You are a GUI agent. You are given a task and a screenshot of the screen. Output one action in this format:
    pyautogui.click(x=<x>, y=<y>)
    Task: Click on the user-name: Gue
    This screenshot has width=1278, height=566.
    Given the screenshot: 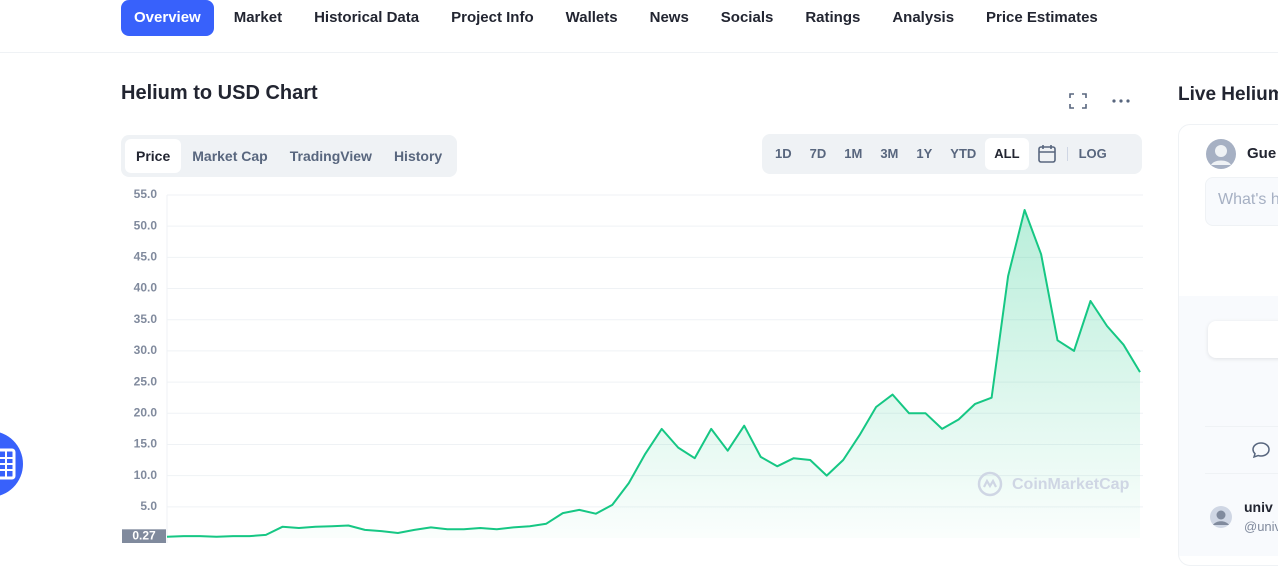 What is the action you would take?
    pyautogui.click(x=1262, y=153)
    